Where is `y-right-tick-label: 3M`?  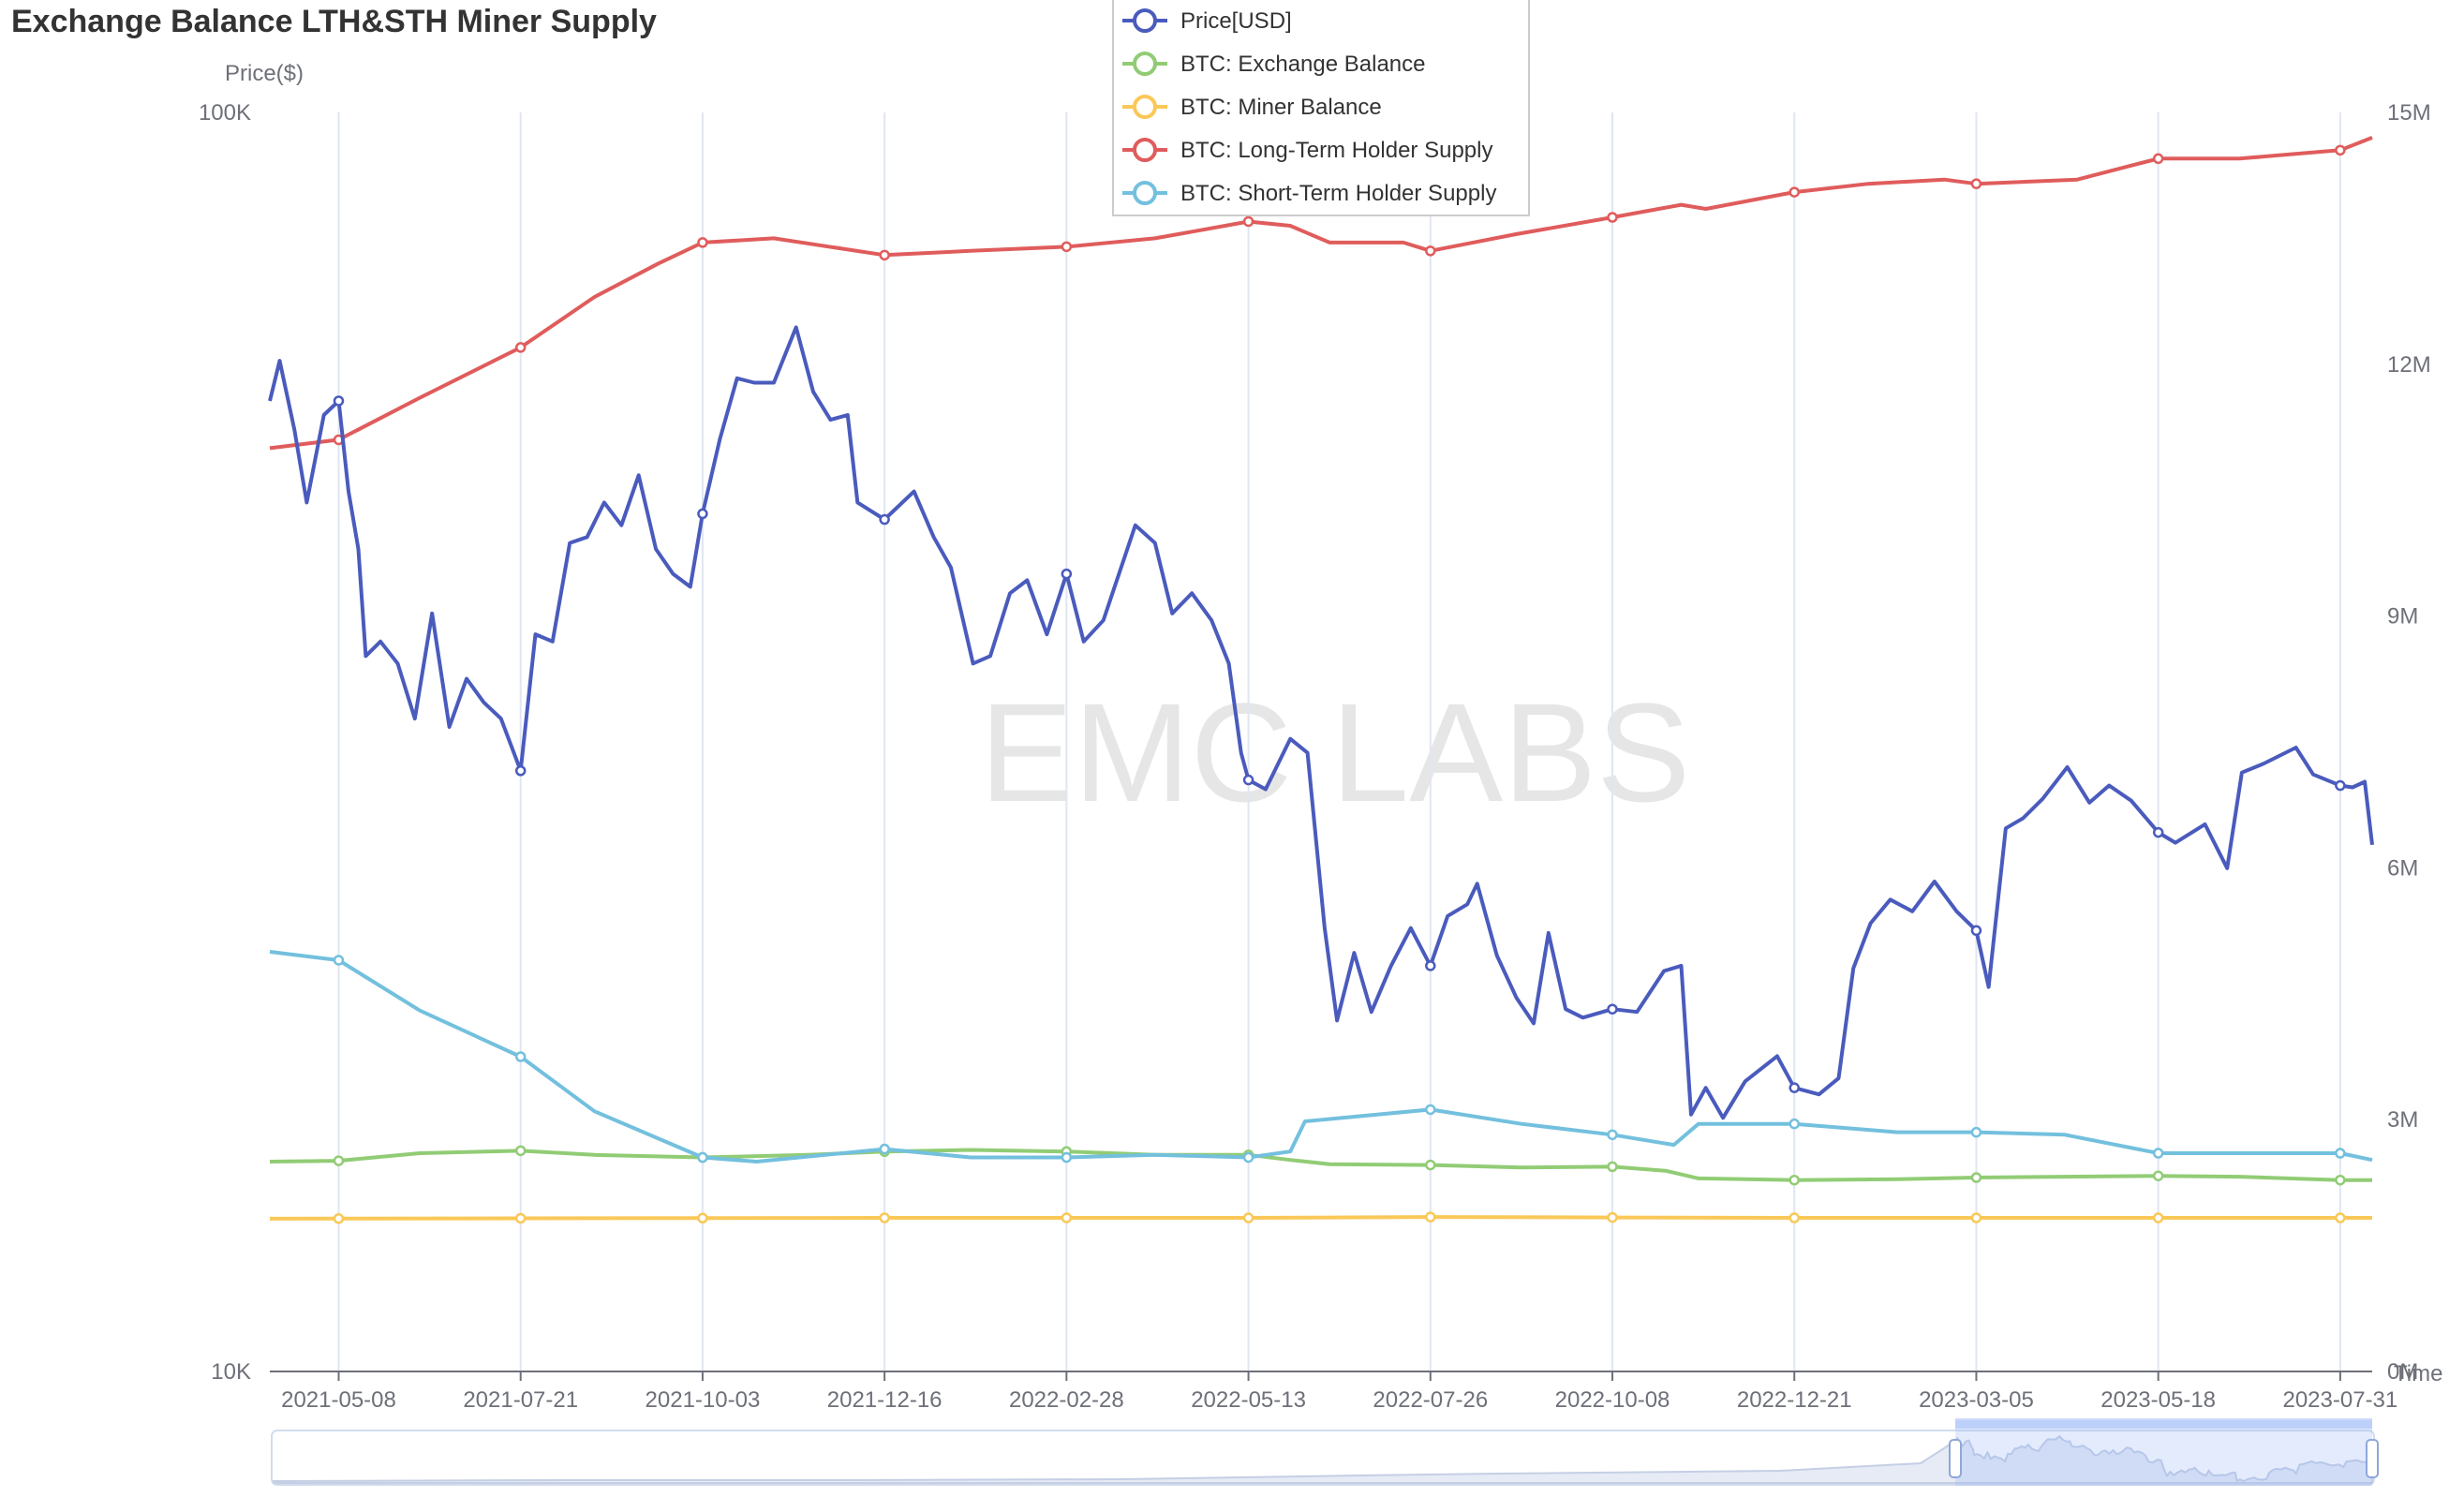
y-right-tick-label: 3M is located at coordinates (2402, 1120).